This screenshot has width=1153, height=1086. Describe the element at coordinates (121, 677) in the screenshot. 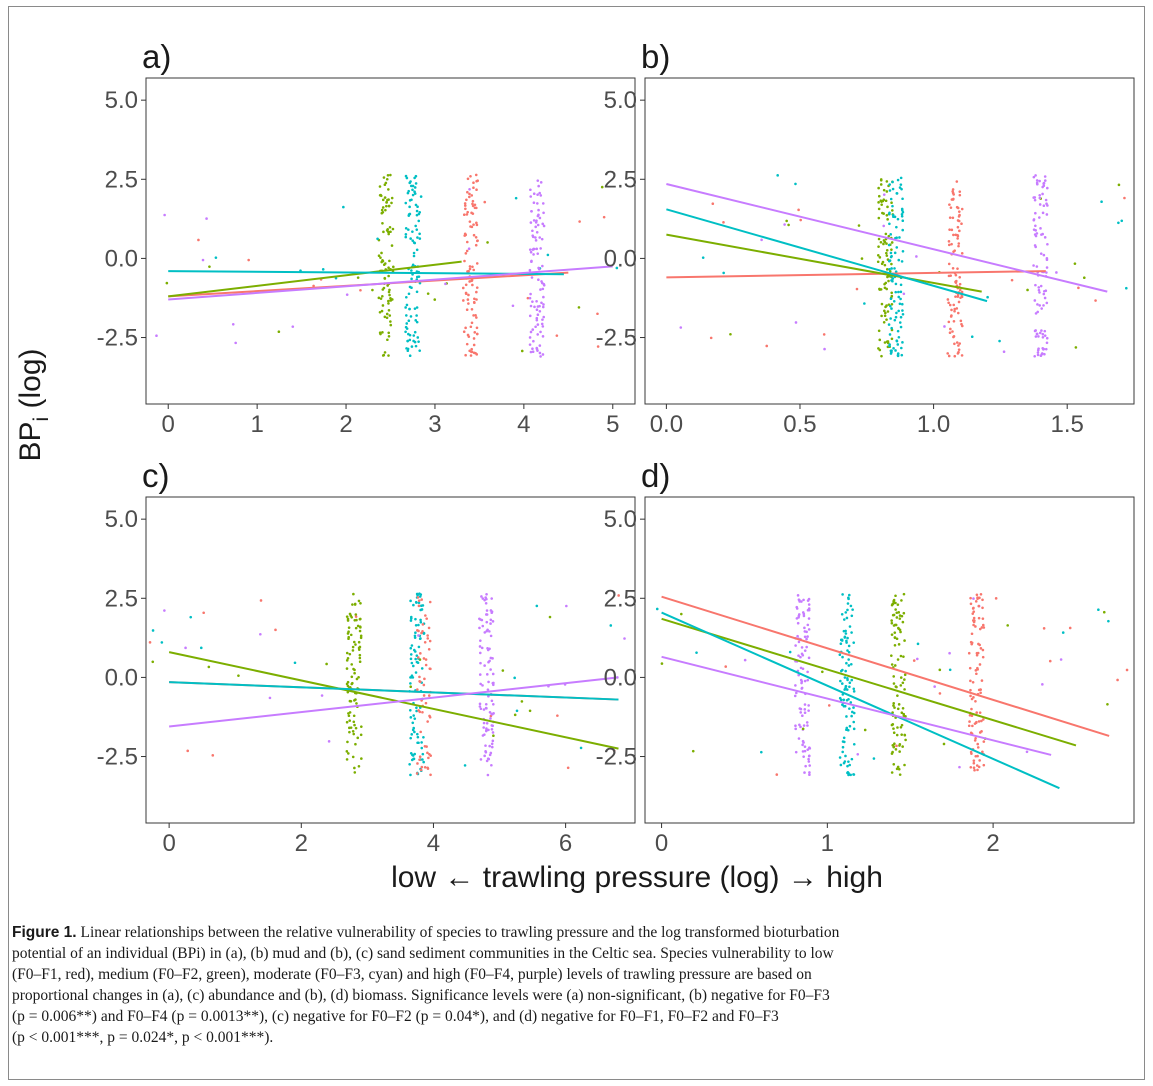

I see `y-tick-label: 0.0` at that location.